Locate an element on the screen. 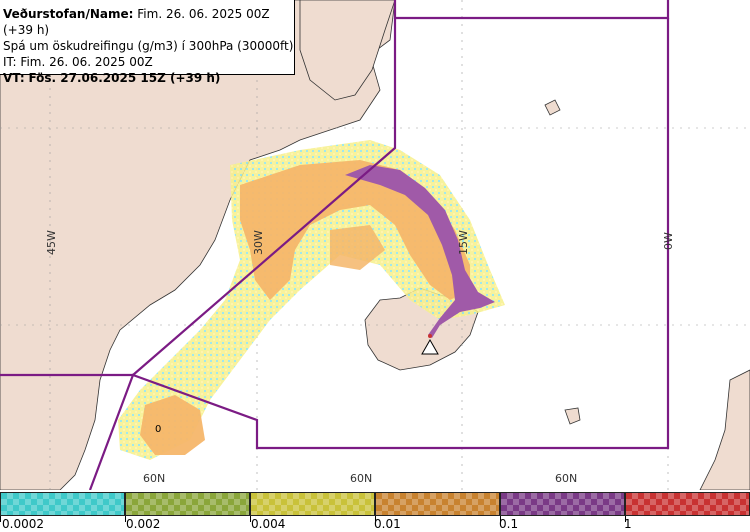 The height and width of the screenshot is (532, 750). greenland-ne-coast is located at coordinates (347, 50).